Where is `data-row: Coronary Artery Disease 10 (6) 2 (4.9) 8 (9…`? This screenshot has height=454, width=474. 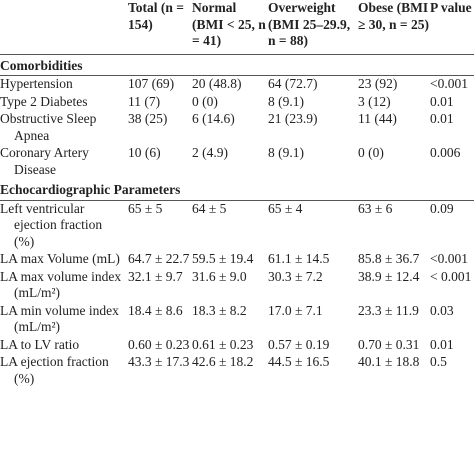 data-row: Coronary Artery Disease 10 (6) 2 (4.9) 8 (9… is located at coordinates (237, 162).